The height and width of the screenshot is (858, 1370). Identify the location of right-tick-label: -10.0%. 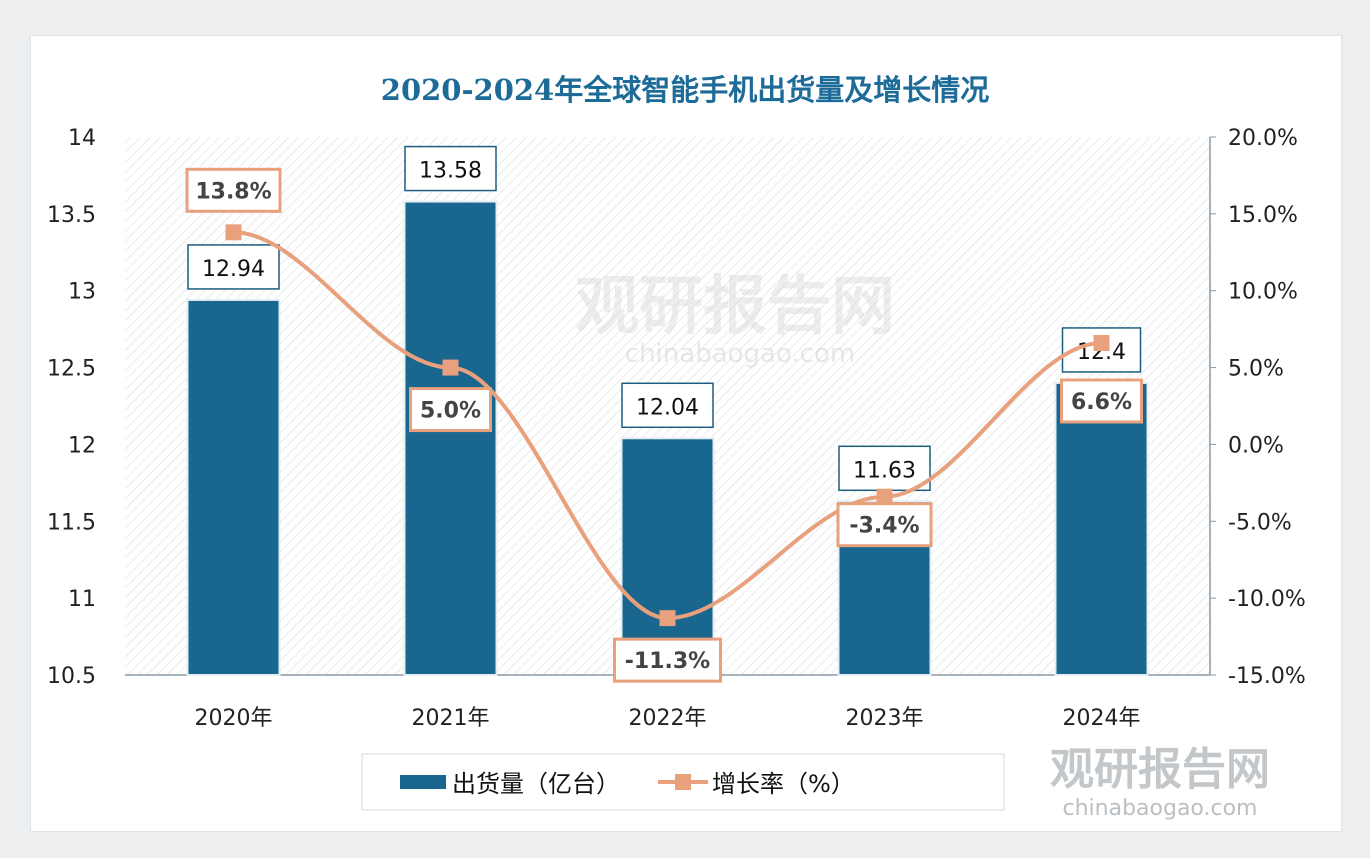
(1267, 599).